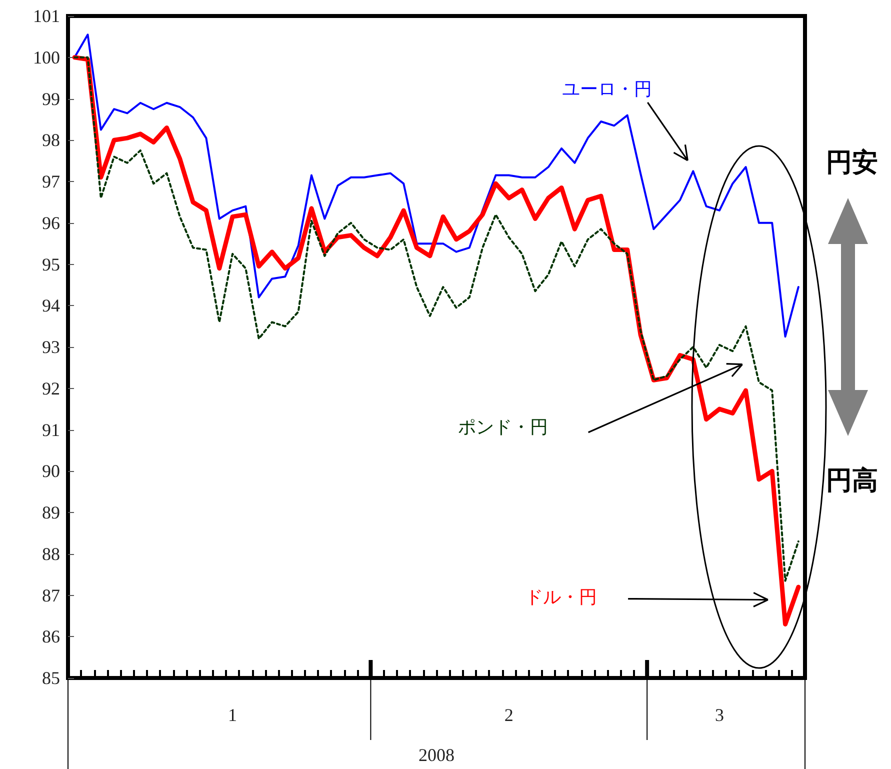  Describe the element at coordinates (51, 636) in the screenshot. I see `y-tick-label: 86` at that location.